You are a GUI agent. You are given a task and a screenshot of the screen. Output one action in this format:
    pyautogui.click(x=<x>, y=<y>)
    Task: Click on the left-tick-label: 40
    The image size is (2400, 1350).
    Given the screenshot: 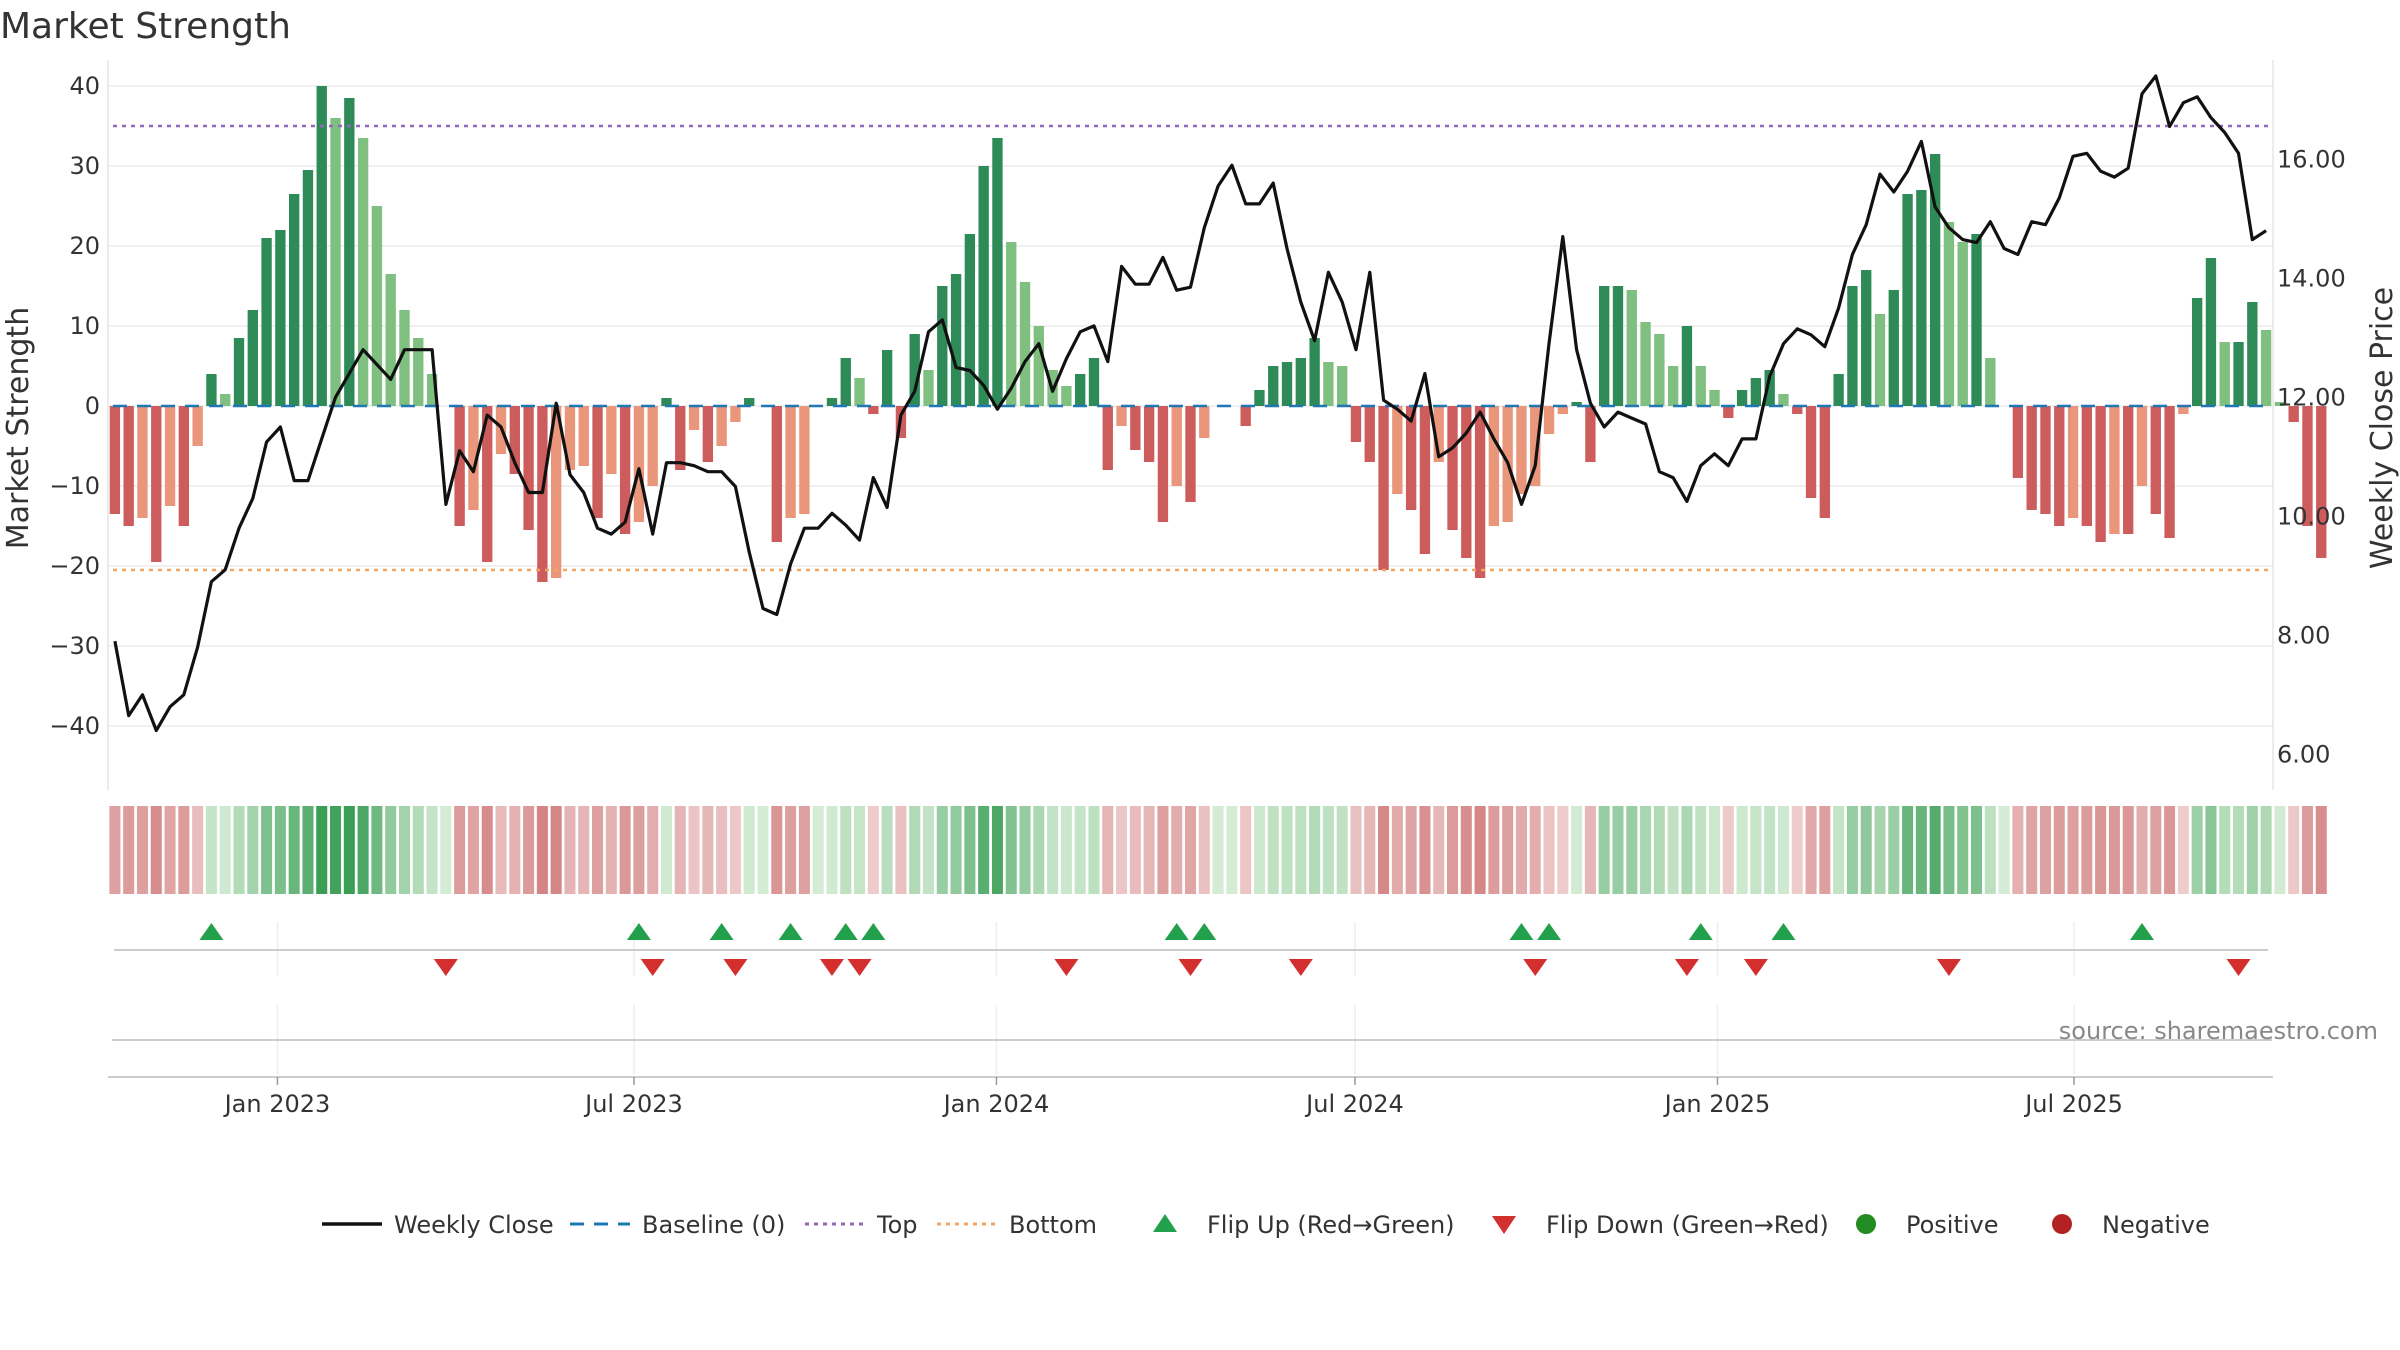 What is the action you would take?
    pyautogui.click(x=84, y=86)
    